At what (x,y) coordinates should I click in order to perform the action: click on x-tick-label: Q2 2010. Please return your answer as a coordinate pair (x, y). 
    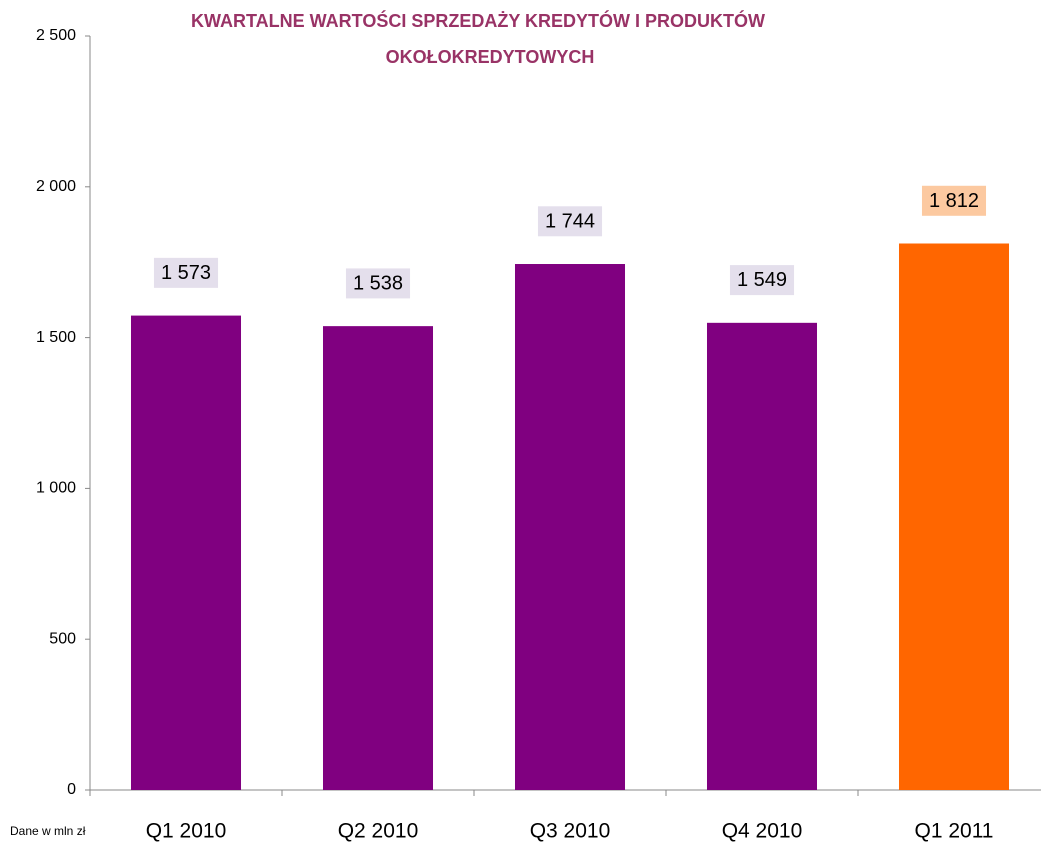
    Looking at the image, I should click on (378, 831).